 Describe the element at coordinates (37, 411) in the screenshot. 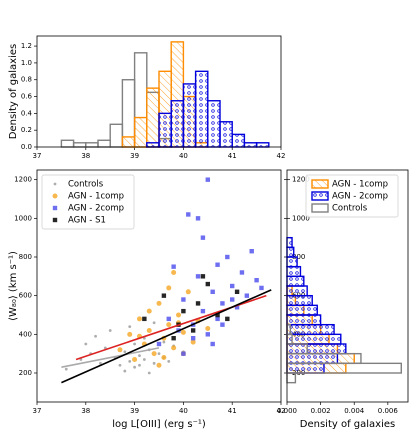

I see `x-tick-label: 37` at that location.